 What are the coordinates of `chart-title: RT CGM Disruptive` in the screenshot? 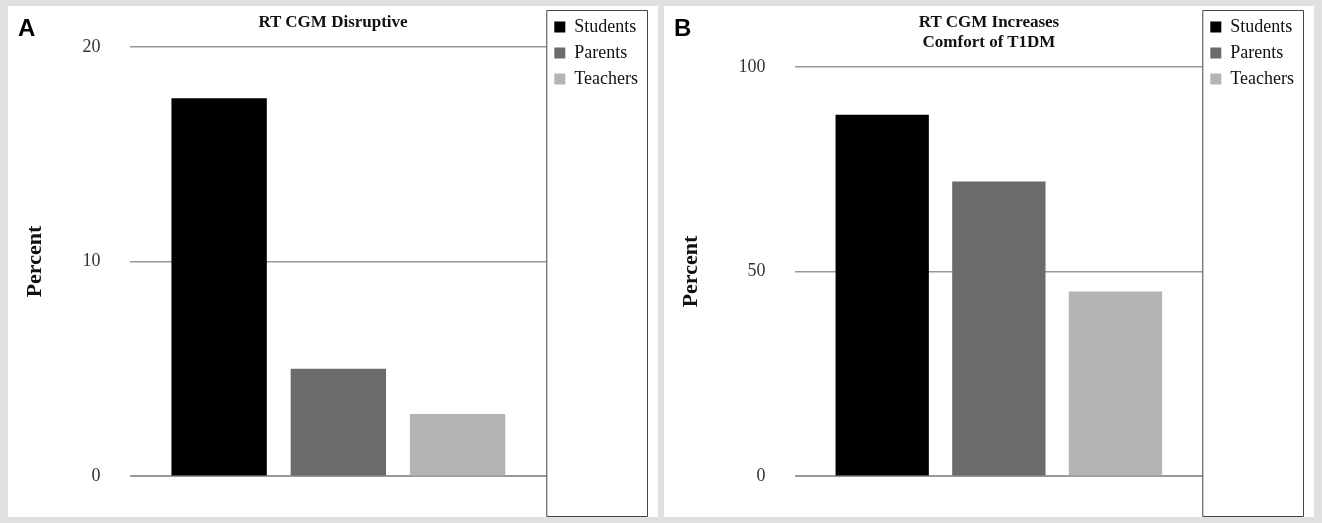 It's located at (333, 21).